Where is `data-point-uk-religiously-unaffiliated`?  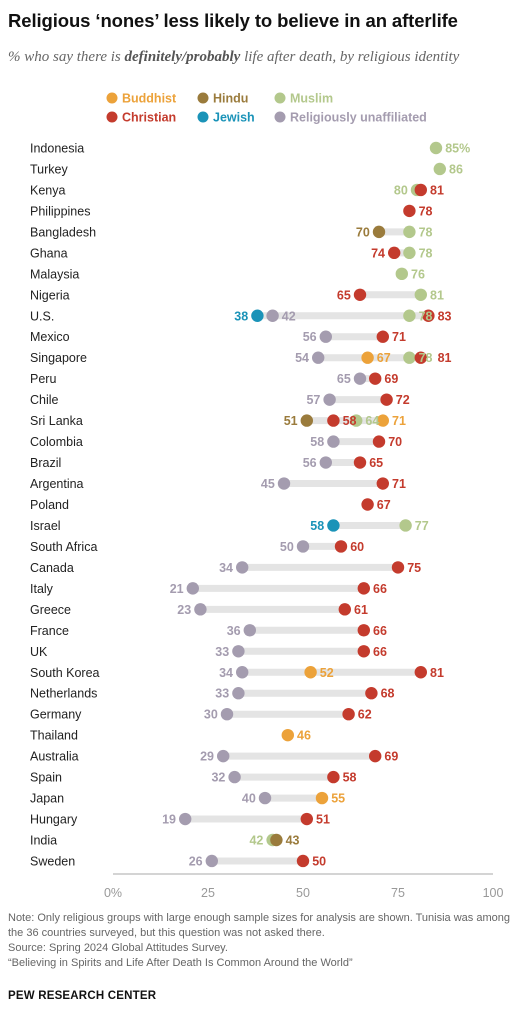
data-point-uk-religiously-unaffiliated is located at coordinates (238, 651).